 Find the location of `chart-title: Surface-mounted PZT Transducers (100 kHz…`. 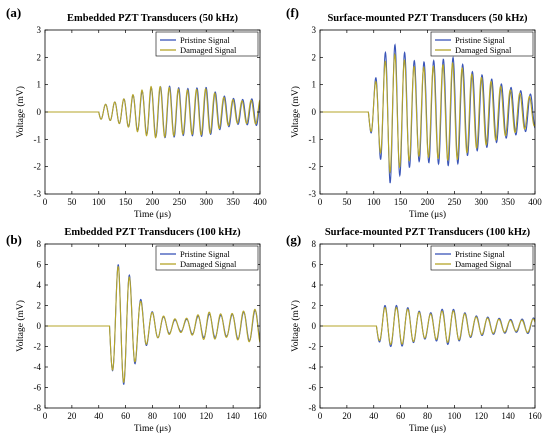

chart-title: Surface-mounted PZT Transducers (100 kHz… is located at coordinates (428, 232).